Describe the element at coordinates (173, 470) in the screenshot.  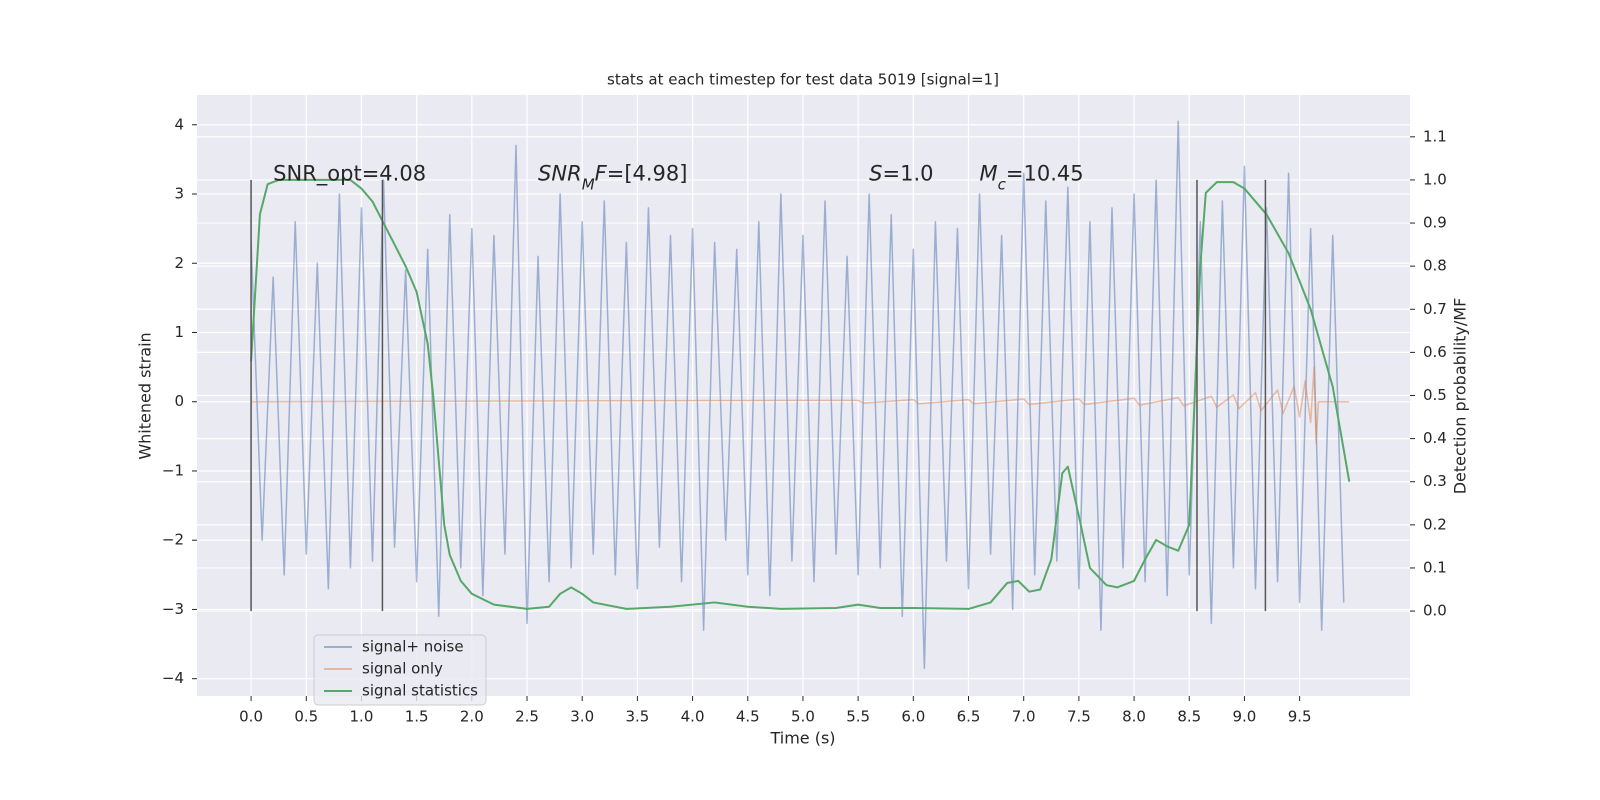
I see `y-tick-label: −1` at that location.